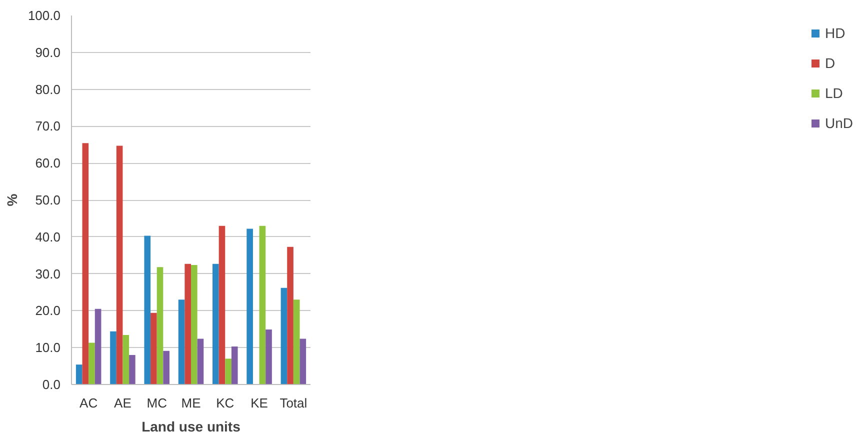 This screenshot has width=863, height=437. What do you see at coordinates (48, 126) in the screenshot?
I see `y-tick-label: 70.0` at bounding box center [48, 126].